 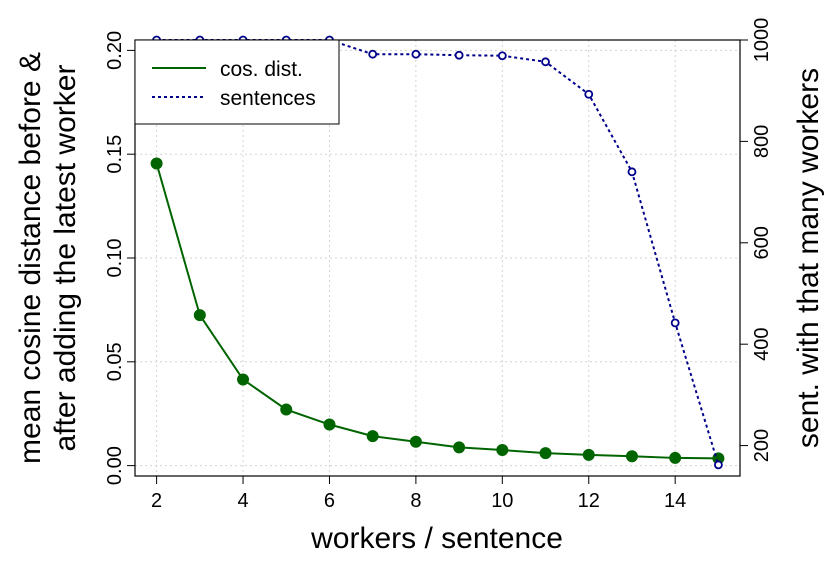 I want to click on x-tick-label: 14, so click(x=675, y=501).